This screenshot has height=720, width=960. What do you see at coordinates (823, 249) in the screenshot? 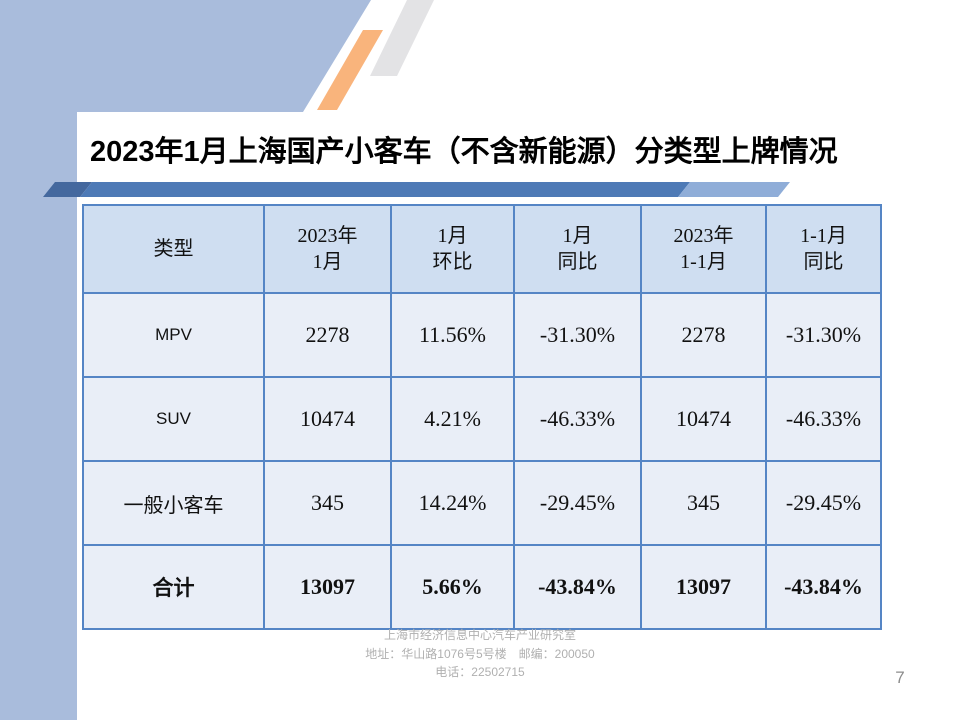
I see `column-header-ytd-yoy: 1-1月 同比` at bounding box center [823, 249].